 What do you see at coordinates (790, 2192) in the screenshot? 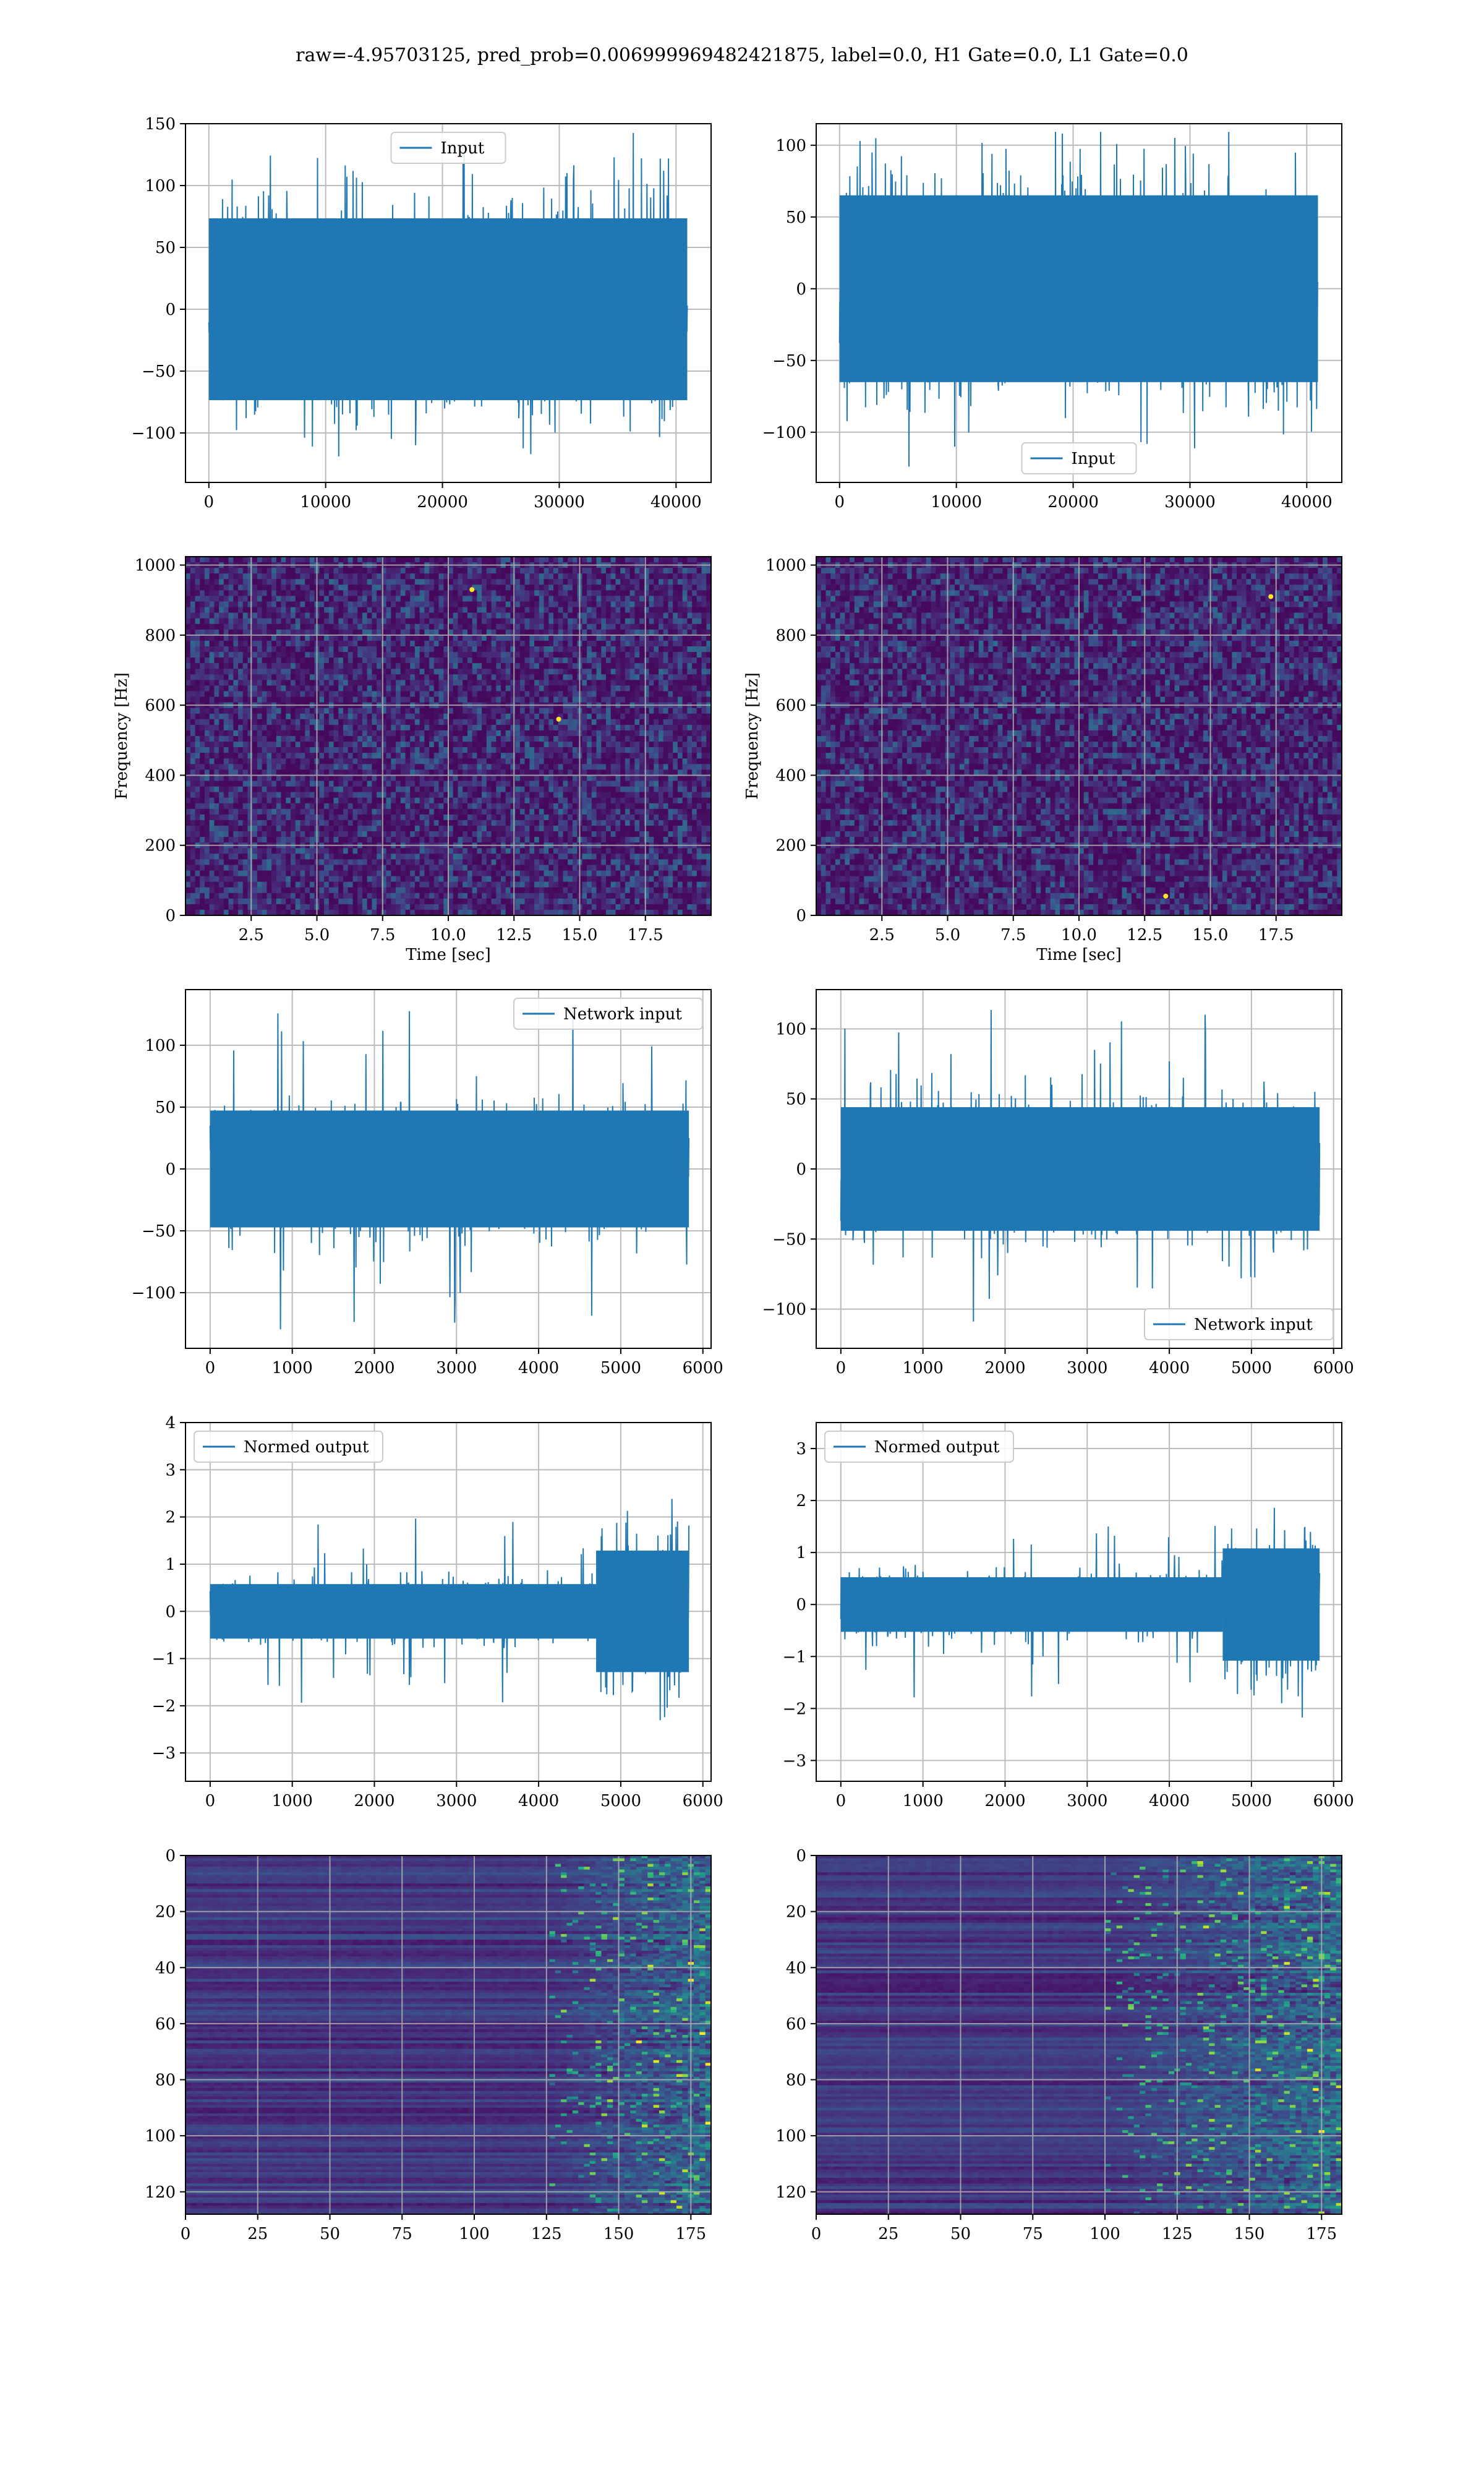
I see `y-tick-label: 120` at bounding box center [790, 2192].